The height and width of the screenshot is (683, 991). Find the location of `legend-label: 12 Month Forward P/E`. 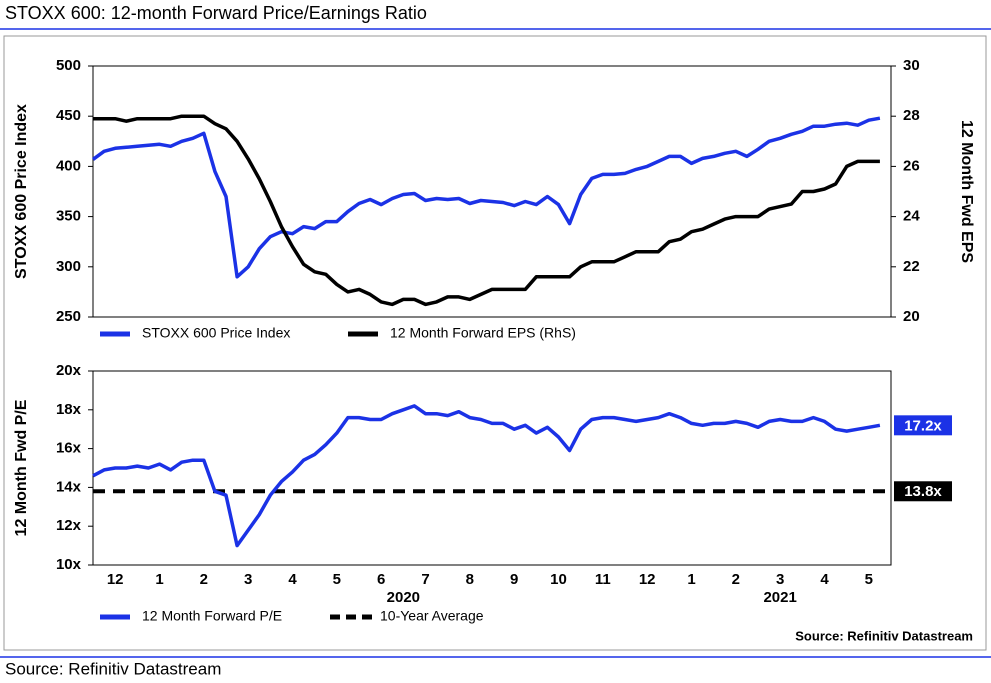

legend-label: 12 Month Forward P/E is located at coordinates (212, 616).